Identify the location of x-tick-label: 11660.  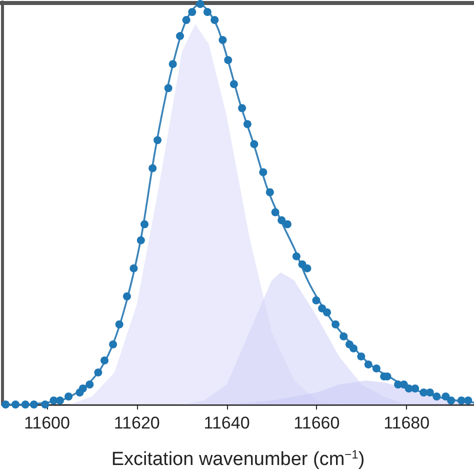
(317, 423).